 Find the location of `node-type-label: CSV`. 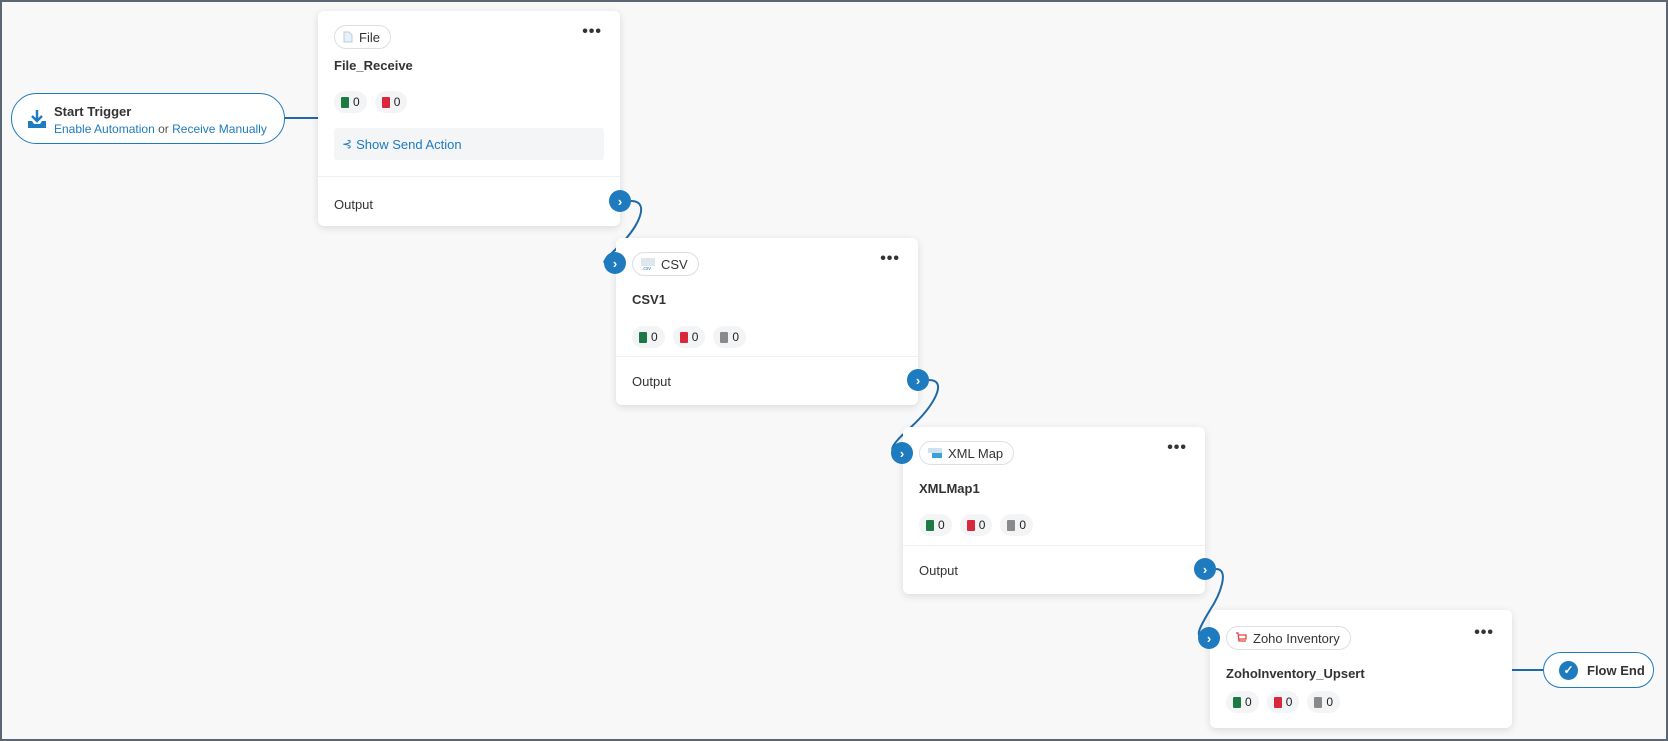

node-type-label: CSV is located at coordinates (674, 264).